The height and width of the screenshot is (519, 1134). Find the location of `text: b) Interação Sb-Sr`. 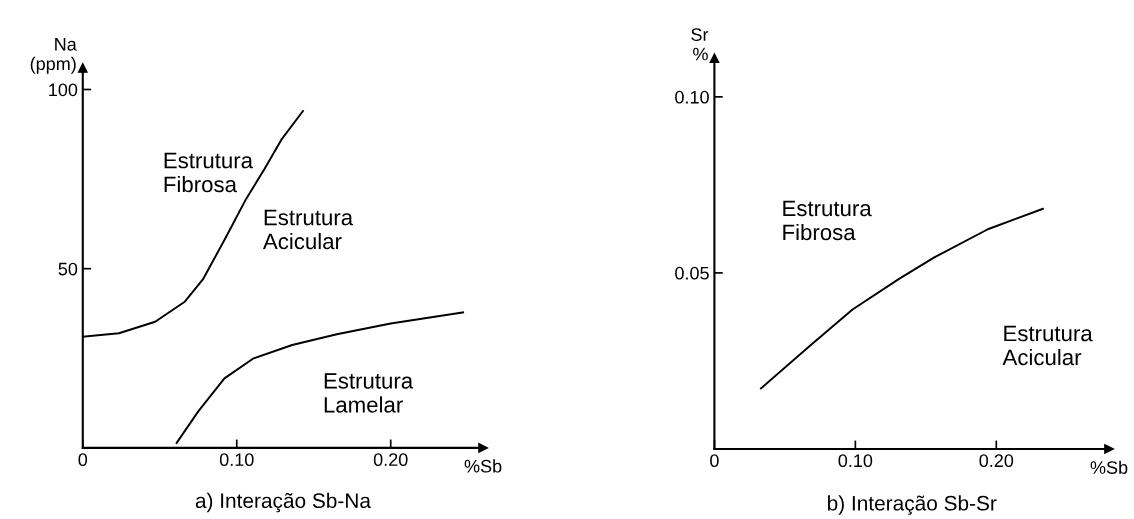

text: b) Interação Sb-Sr is located at coordinates (912, 505).